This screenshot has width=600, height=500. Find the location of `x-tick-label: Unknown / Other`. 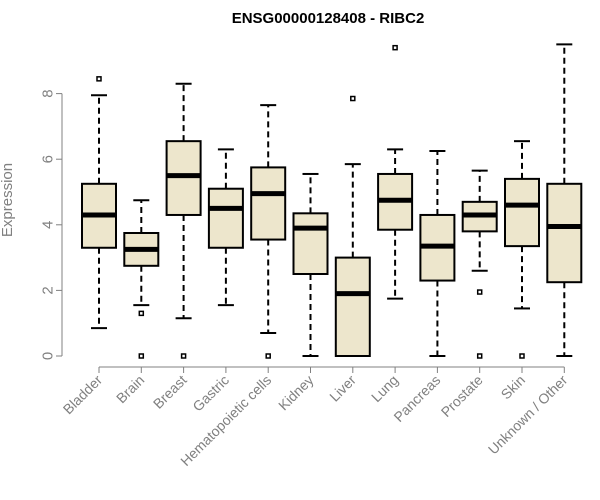

x-tick-label: Unknown / Other is located at coordinates (528, 415).